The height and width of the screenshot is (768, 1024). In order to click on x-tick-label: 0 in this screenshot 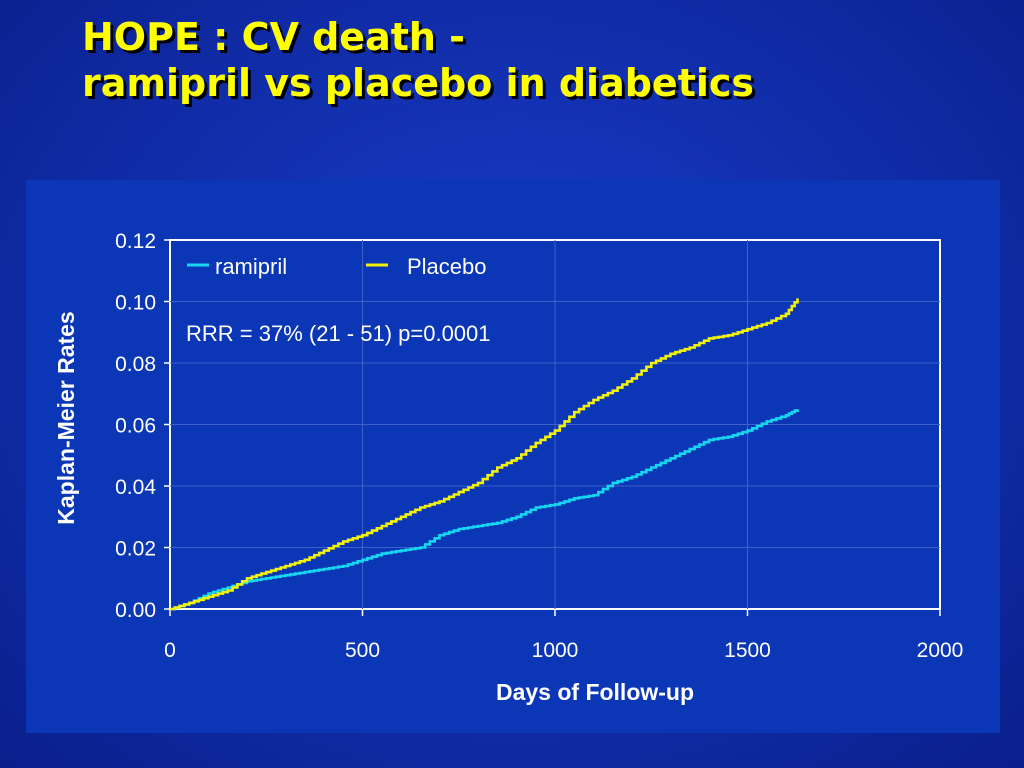, I will do `click(170, 650)`.